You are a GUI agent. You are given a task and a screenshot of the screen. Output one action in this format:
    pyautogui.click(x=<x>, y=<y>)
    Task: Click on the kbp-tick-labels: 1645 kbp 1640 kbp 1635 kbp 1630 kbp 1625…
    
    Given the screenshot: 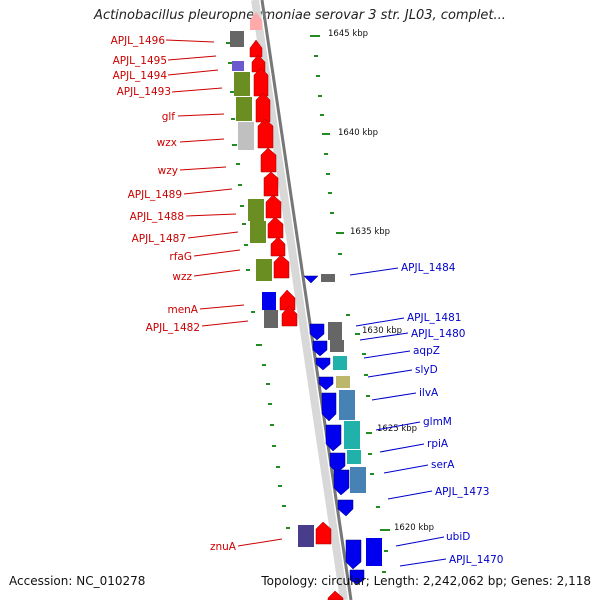 What is the action you would take?
    pyautogui.click(x=381, y=281)
    